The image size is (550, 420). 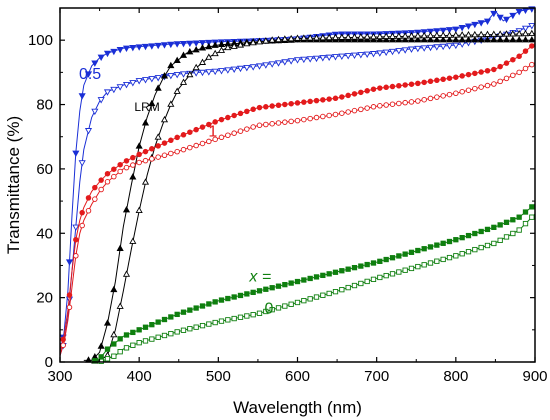 I want to click on x-tick-label: 400, so click(x=139, y=376).